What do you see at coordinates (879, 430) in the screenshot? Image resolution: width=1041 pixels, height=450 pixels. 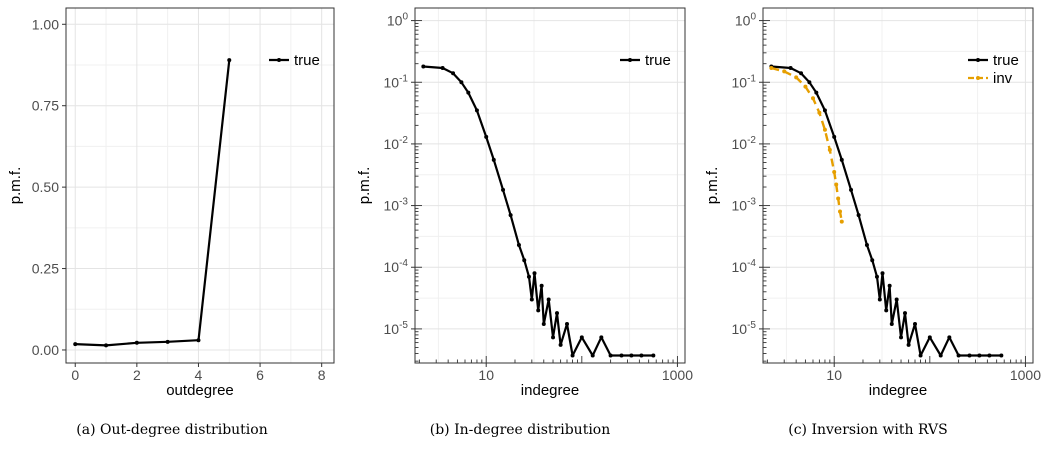 I see `caption-c-text: Inversion with RVS` at bounding box center [879, 430].